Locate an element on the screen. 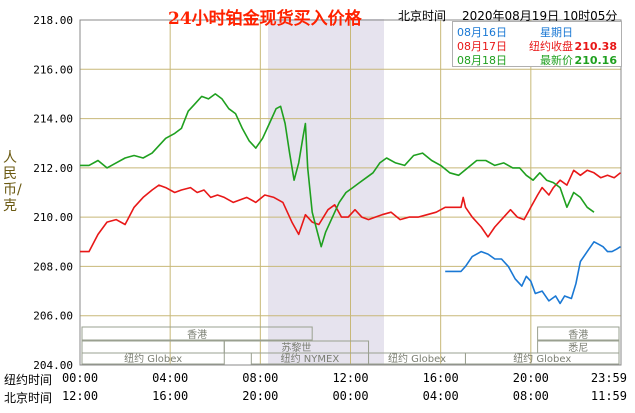  x-tick-label: 11:59 is located at coordinates (609, 396).